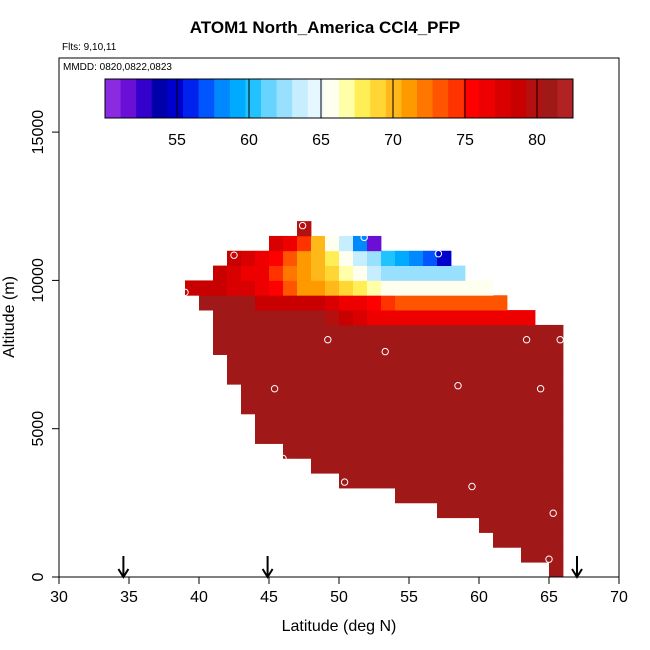  I want to click on x-tick-label: 60, so click(479, 597).